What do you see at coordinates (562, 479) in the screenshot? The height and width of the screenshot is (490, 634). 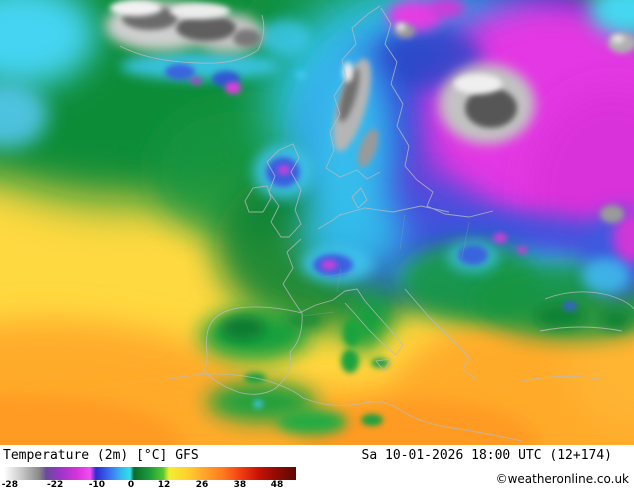 I see `copyright-label: ©weatheronline.co.uk` at bounding box center [562, 479].